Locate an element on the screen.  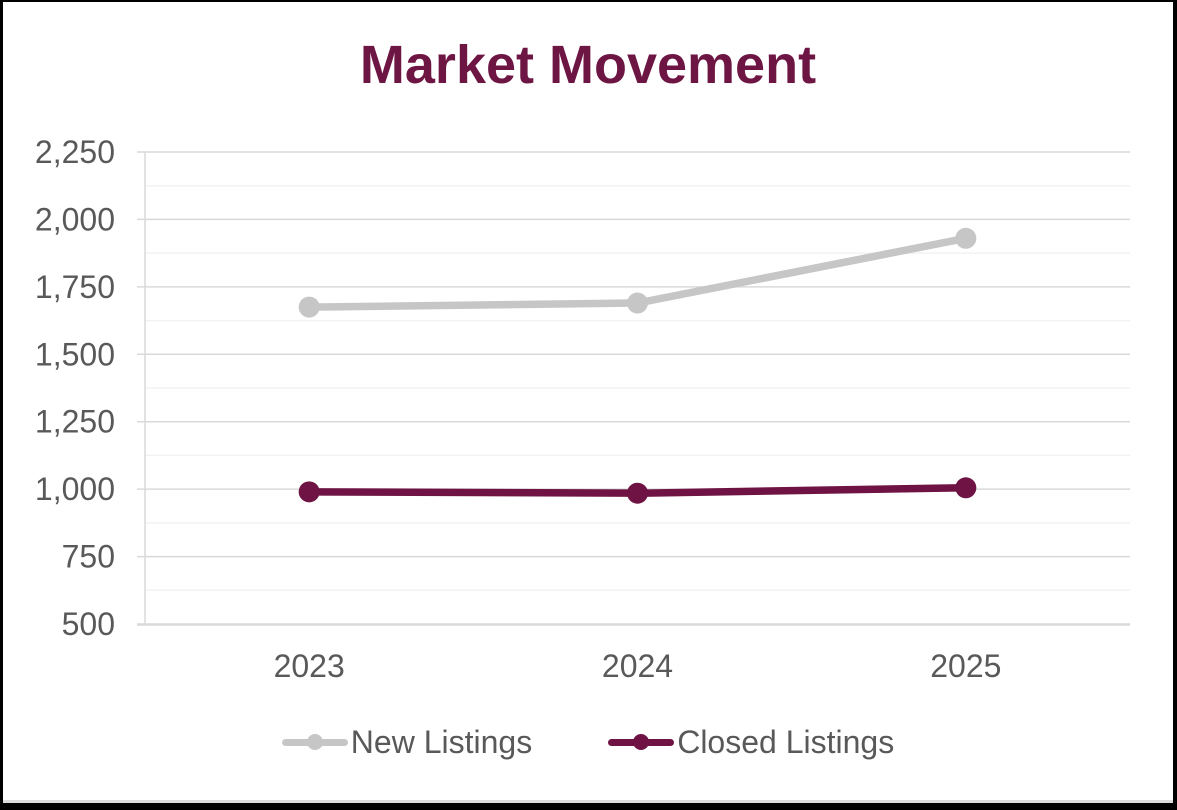
legend-item-new-listings: New Listings is located at coordinates (407, 742).